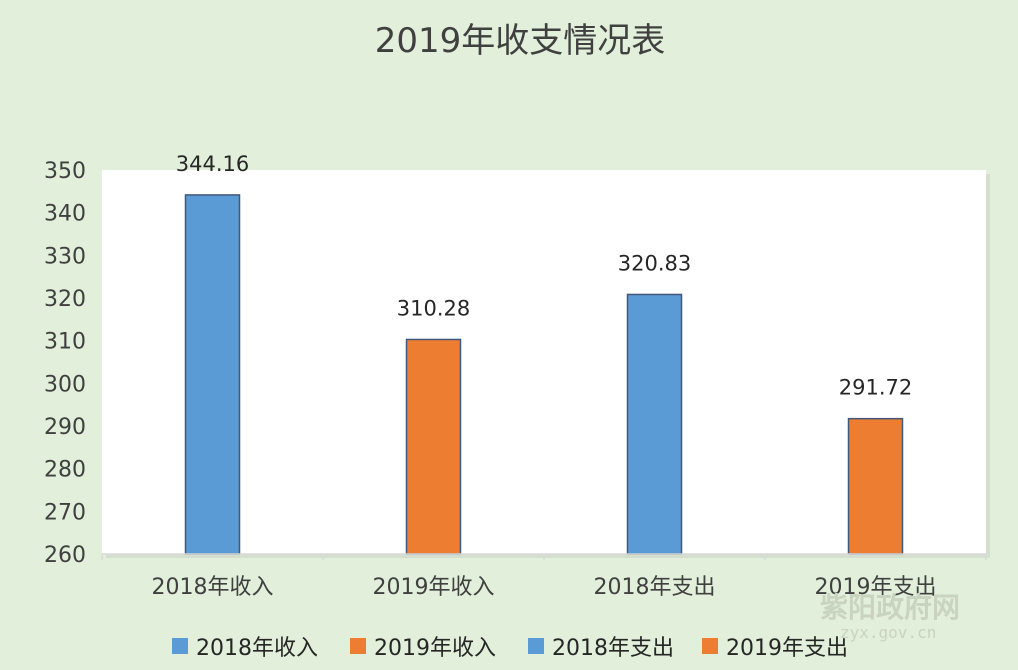 The width and height of the screenshot is (1018, 670). I want to click on legend-label: 2018年支出, so click(613, 648).